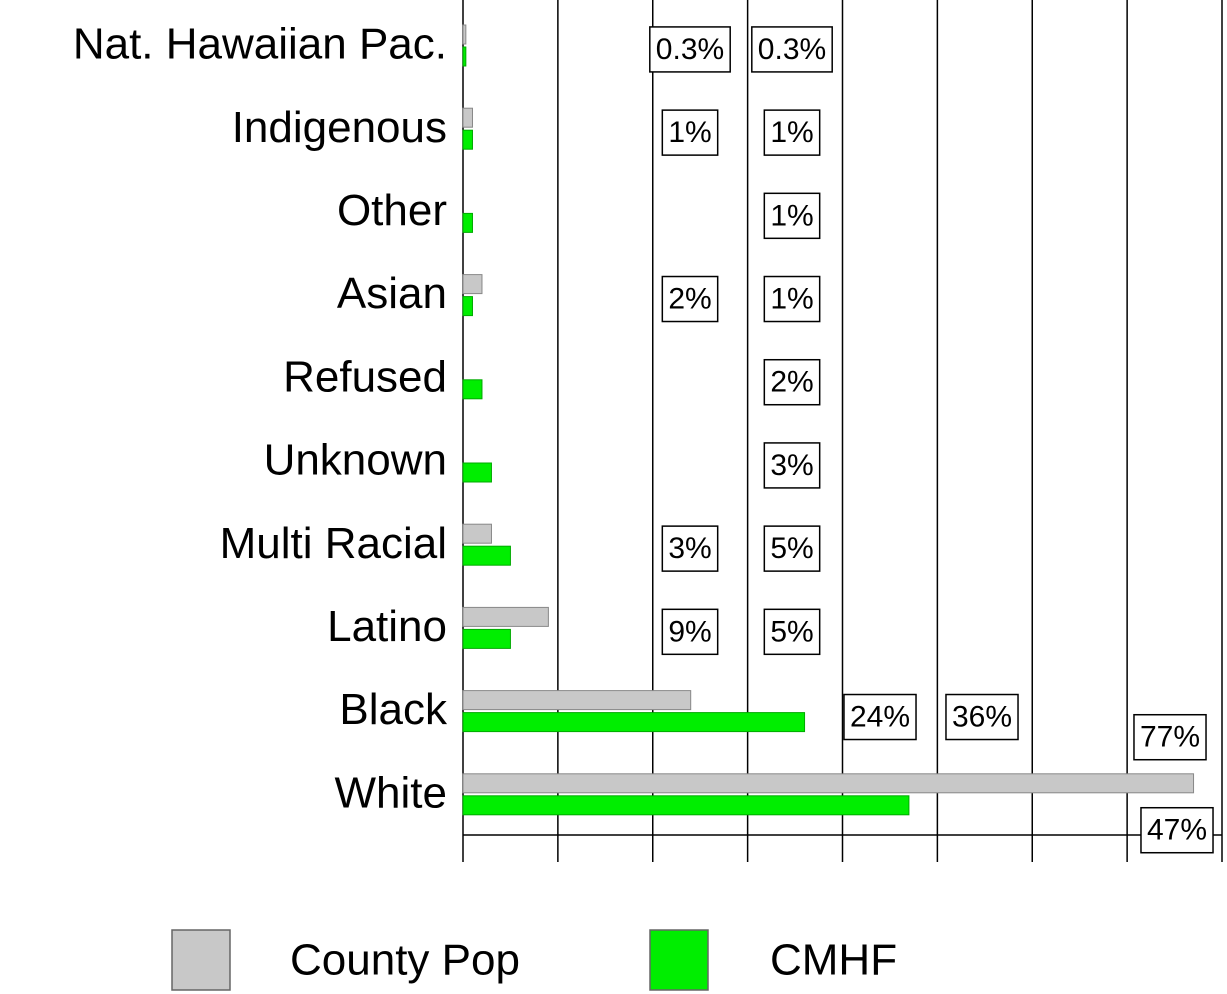 The height and width of the screenshot is (994, 1227). I want to click on value-label: 24%, so click(880, 717).